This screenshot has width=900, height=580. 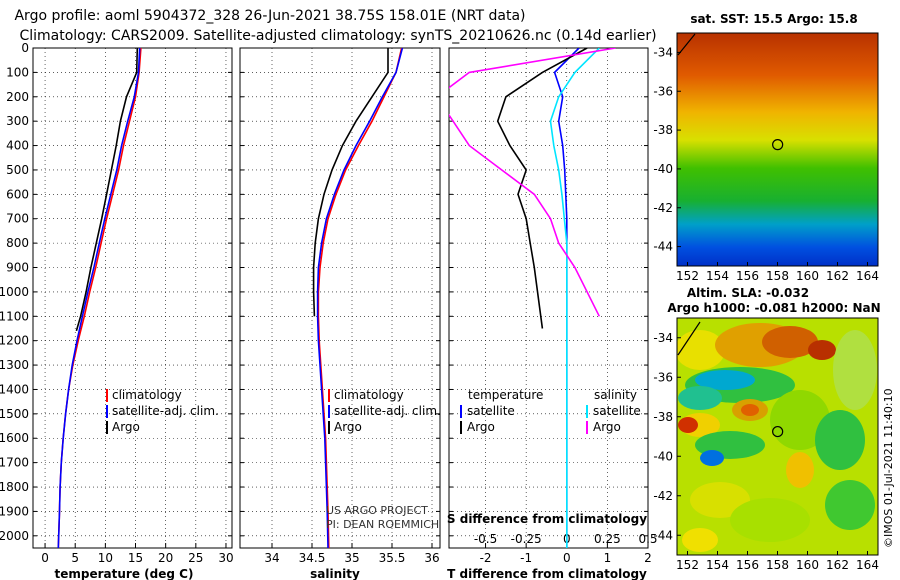 I want to click on sla-map-subtitle: Argo h1000: -0.081 h2000: NaN, so click(x=773, y=308).